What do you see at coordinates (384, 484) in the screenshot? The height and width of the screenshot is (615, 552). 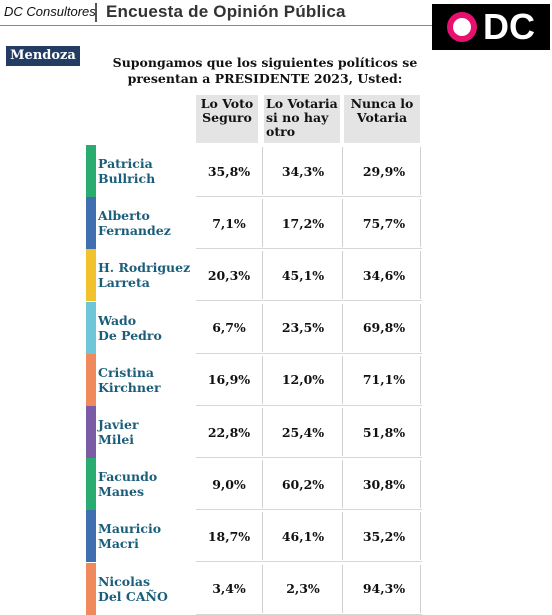 I see `value-cell: 30,8%` at bounding box center [384, 484].